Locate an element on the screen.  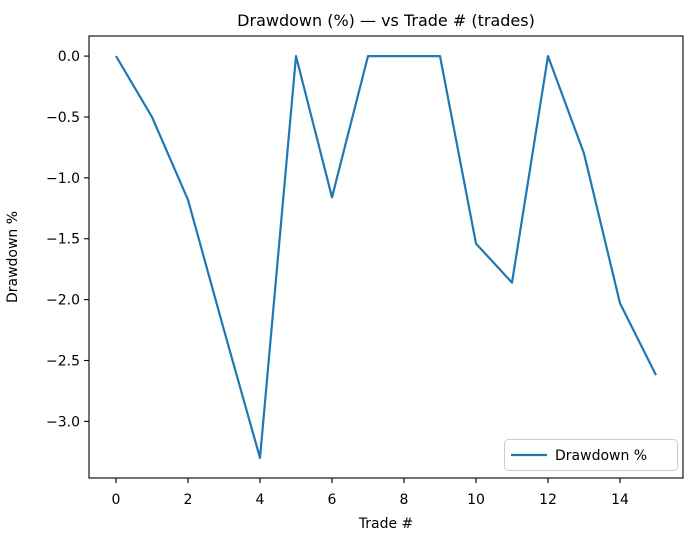
y-axis-ticks: 0.0 −0.5 −1.0 −1.5 −2.0 −2.5 −3.0 is located at coordinates (67, 239).